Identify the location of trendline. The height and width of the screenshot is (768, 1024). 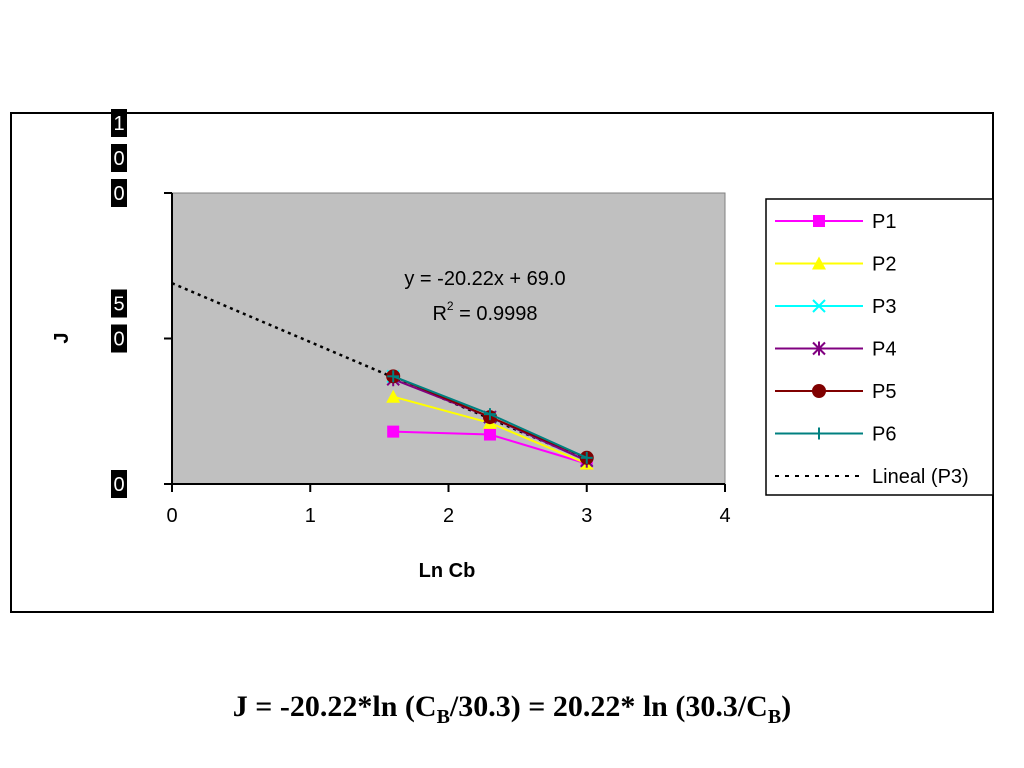
(379, 371).